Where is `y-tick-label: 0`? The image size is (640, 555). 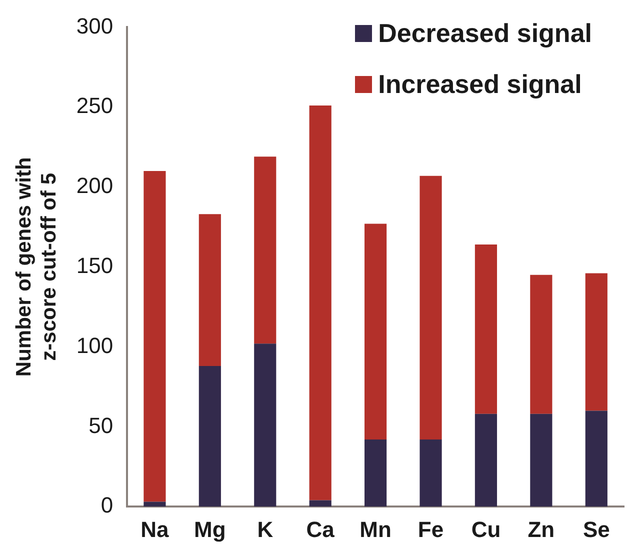
y-tick-label: 0 is located at coordinates (107, 505).